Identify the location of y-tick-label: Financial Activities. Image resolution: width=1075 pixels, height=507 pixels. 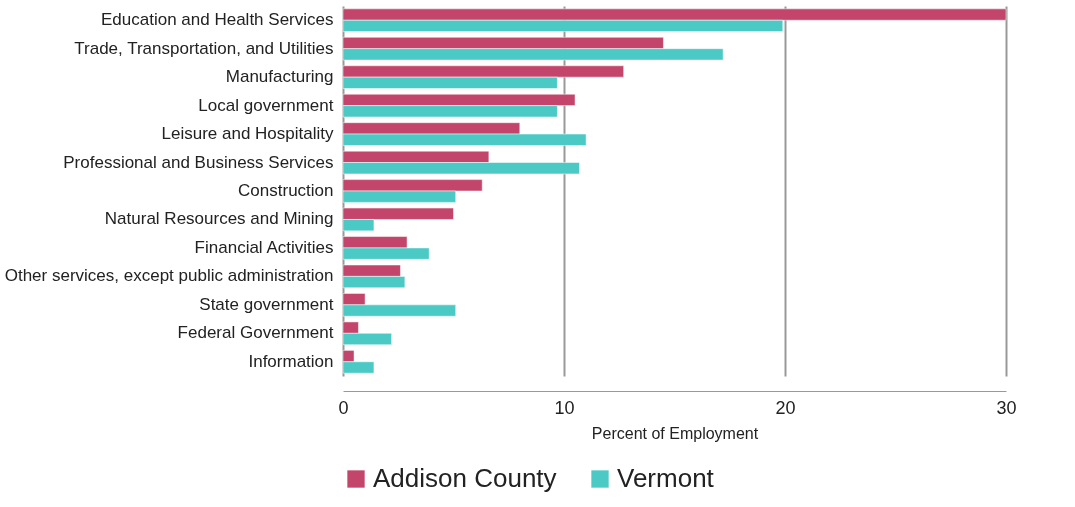
(264, 247).